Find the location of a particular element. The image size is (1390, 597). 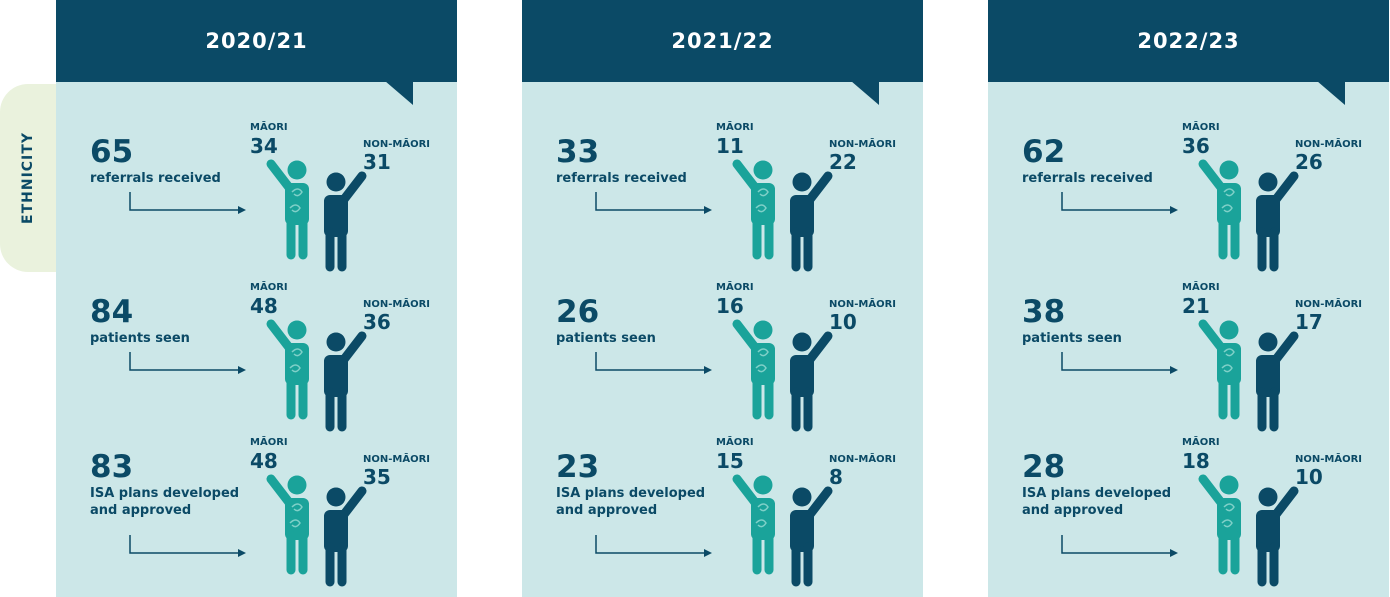

stat-value: 62 is located at coordinates (1044, 152).